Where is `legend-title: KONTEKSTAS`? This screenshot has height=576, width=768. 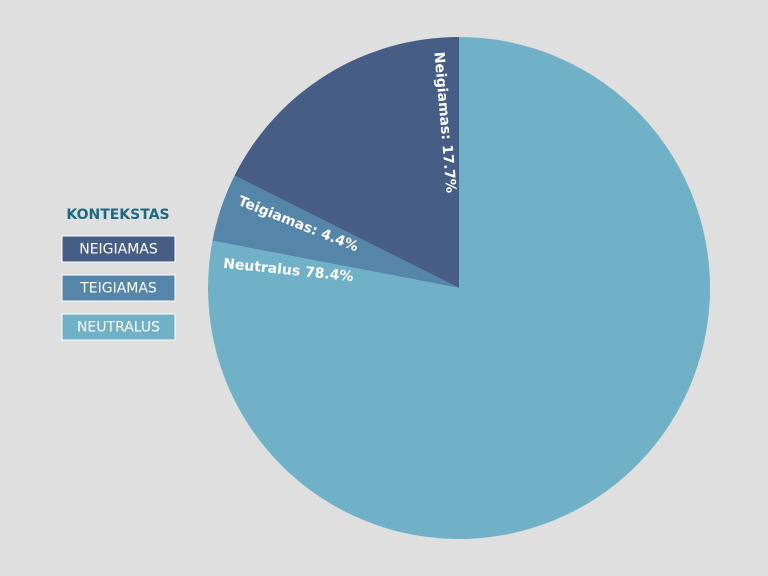
legend-title: KONTEKSTAS is located at coordinates (117, 215).